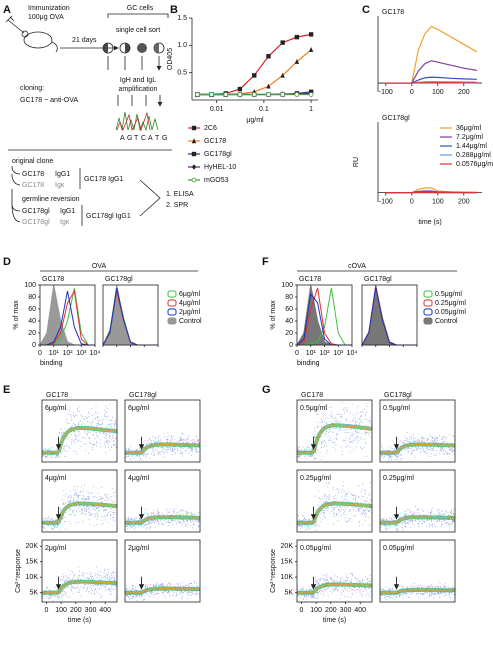 The height and width of the screenshot is (648, 493). Describe the element at coordinates (138, 30) in the screenshot. I see `label: single cell sort` at that location.